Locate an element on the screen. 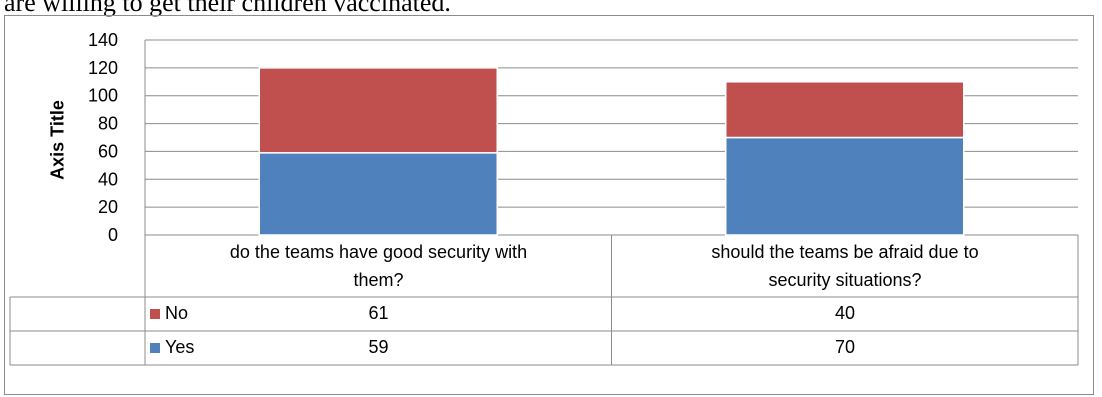  legend-key-no: No is located at coordinates (169, 313).